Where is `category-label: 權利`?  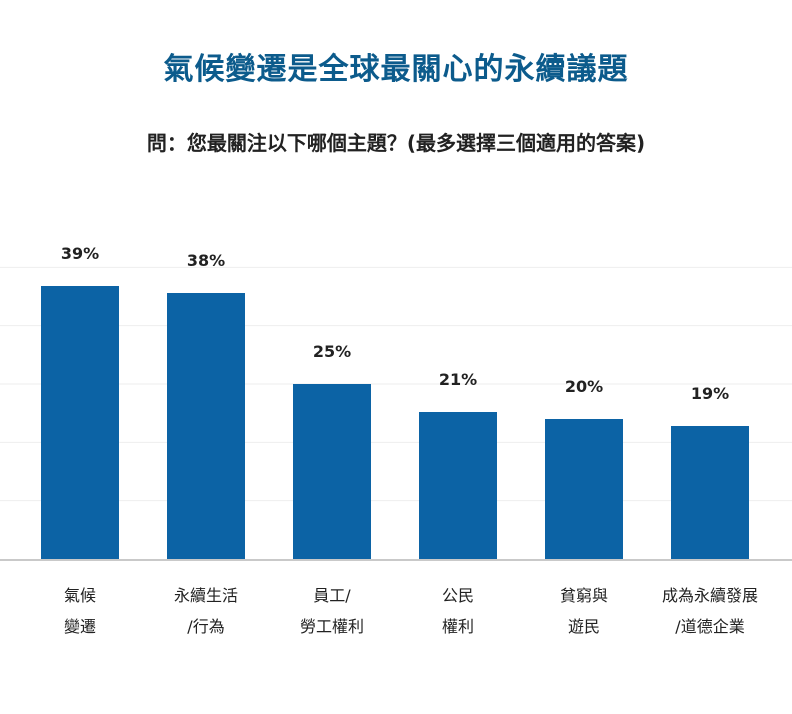 category-label: 權利 is located at coordinates (458, 626).